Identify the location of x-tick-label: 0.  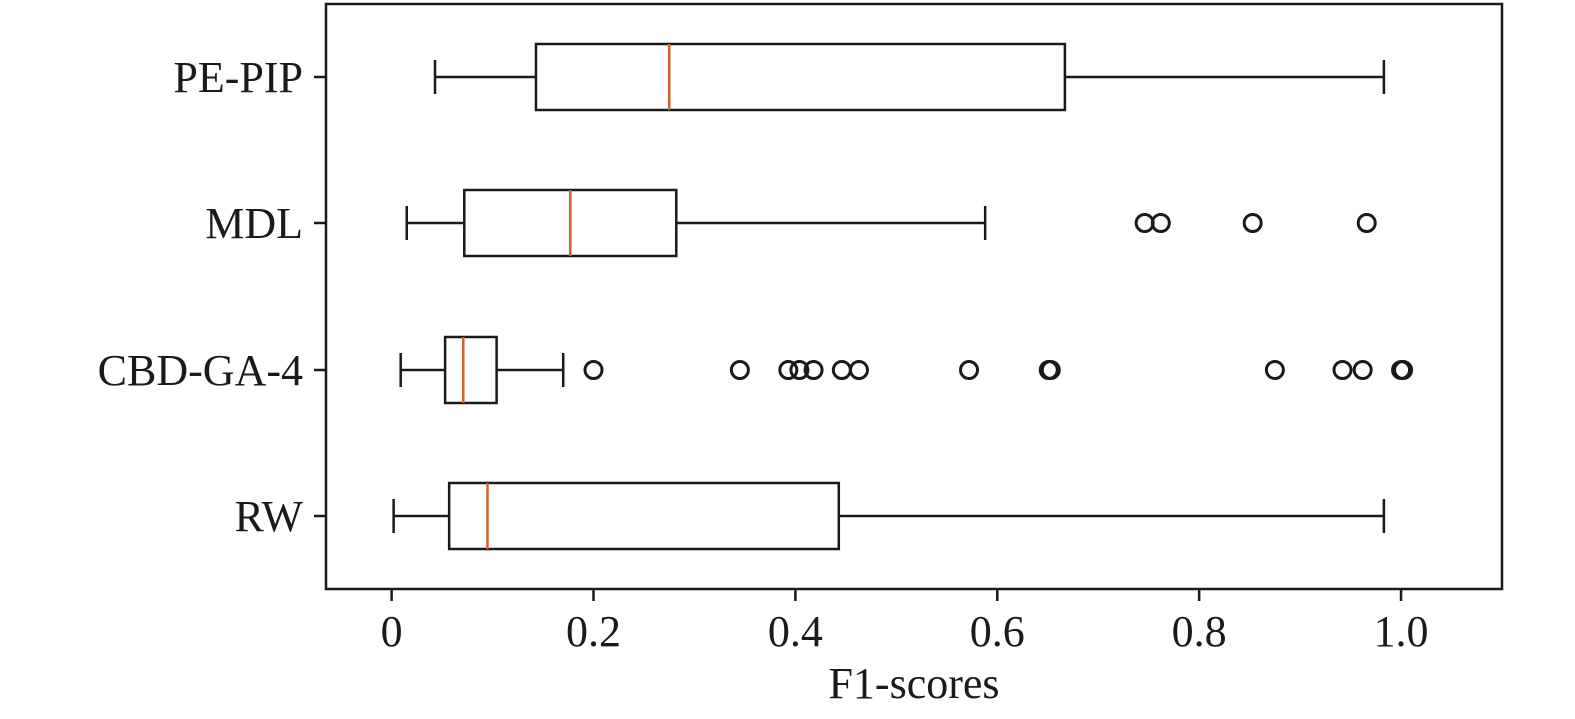
(392, 631).